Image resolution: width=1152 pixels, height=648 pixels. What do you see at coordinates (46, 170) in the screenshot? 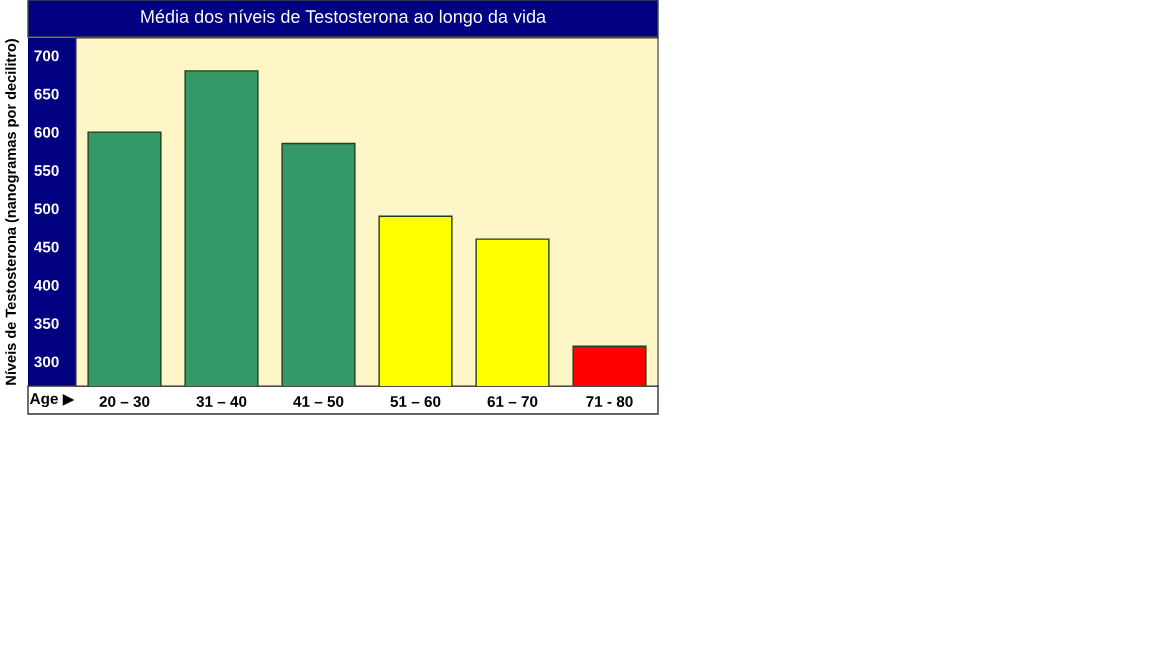
I see `y-tick-label: 550` at bounding box center [46, 170].